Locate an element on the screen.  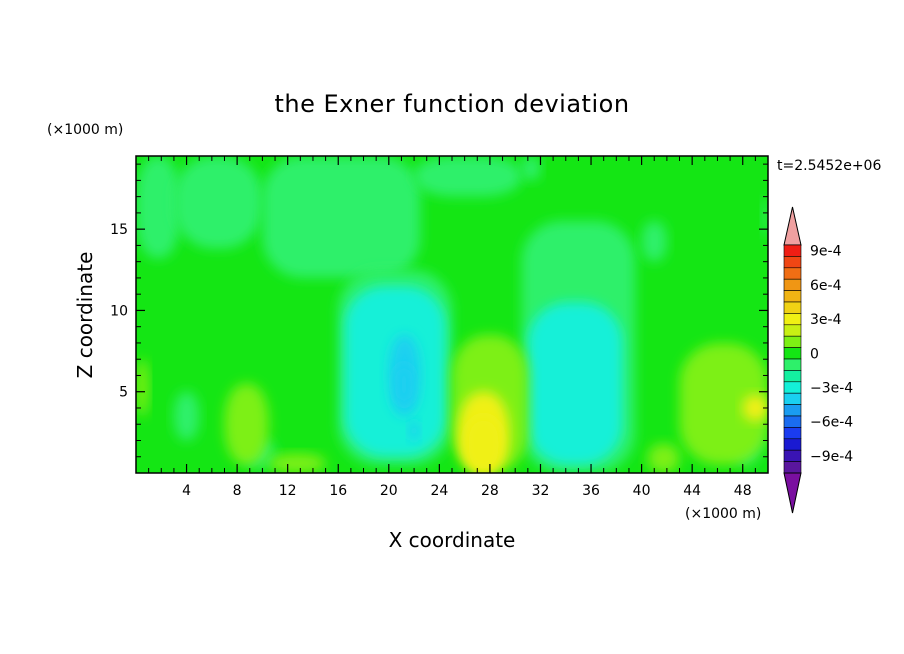
colorbar-tick-label: −3e-4 is located at coordinates (831, 389).